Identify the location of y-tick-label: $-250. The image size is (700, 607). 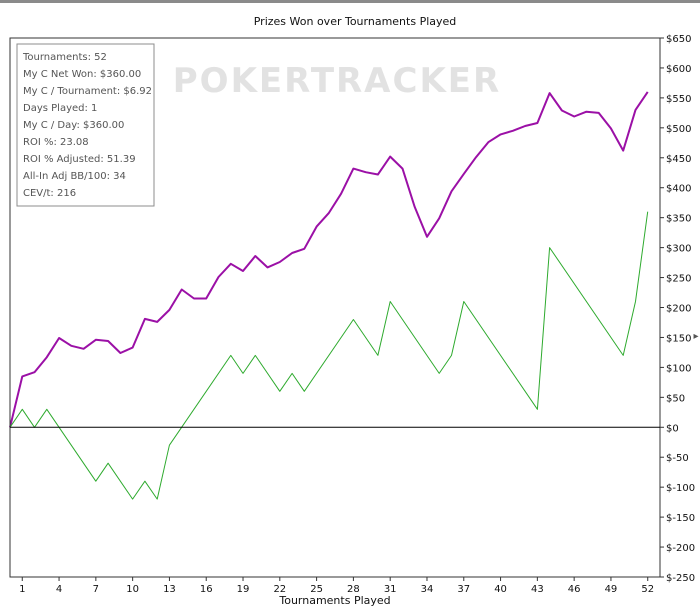
(680, 578).